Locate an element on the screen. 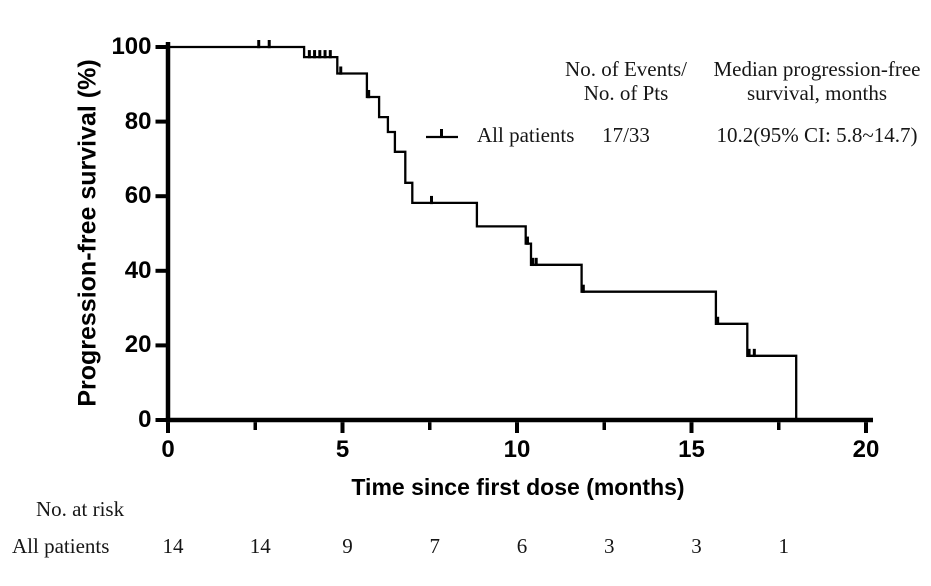 This screenshot has width=931, height=586. risk-value-month-12.5: 3 is located at coordinates (609, 546).